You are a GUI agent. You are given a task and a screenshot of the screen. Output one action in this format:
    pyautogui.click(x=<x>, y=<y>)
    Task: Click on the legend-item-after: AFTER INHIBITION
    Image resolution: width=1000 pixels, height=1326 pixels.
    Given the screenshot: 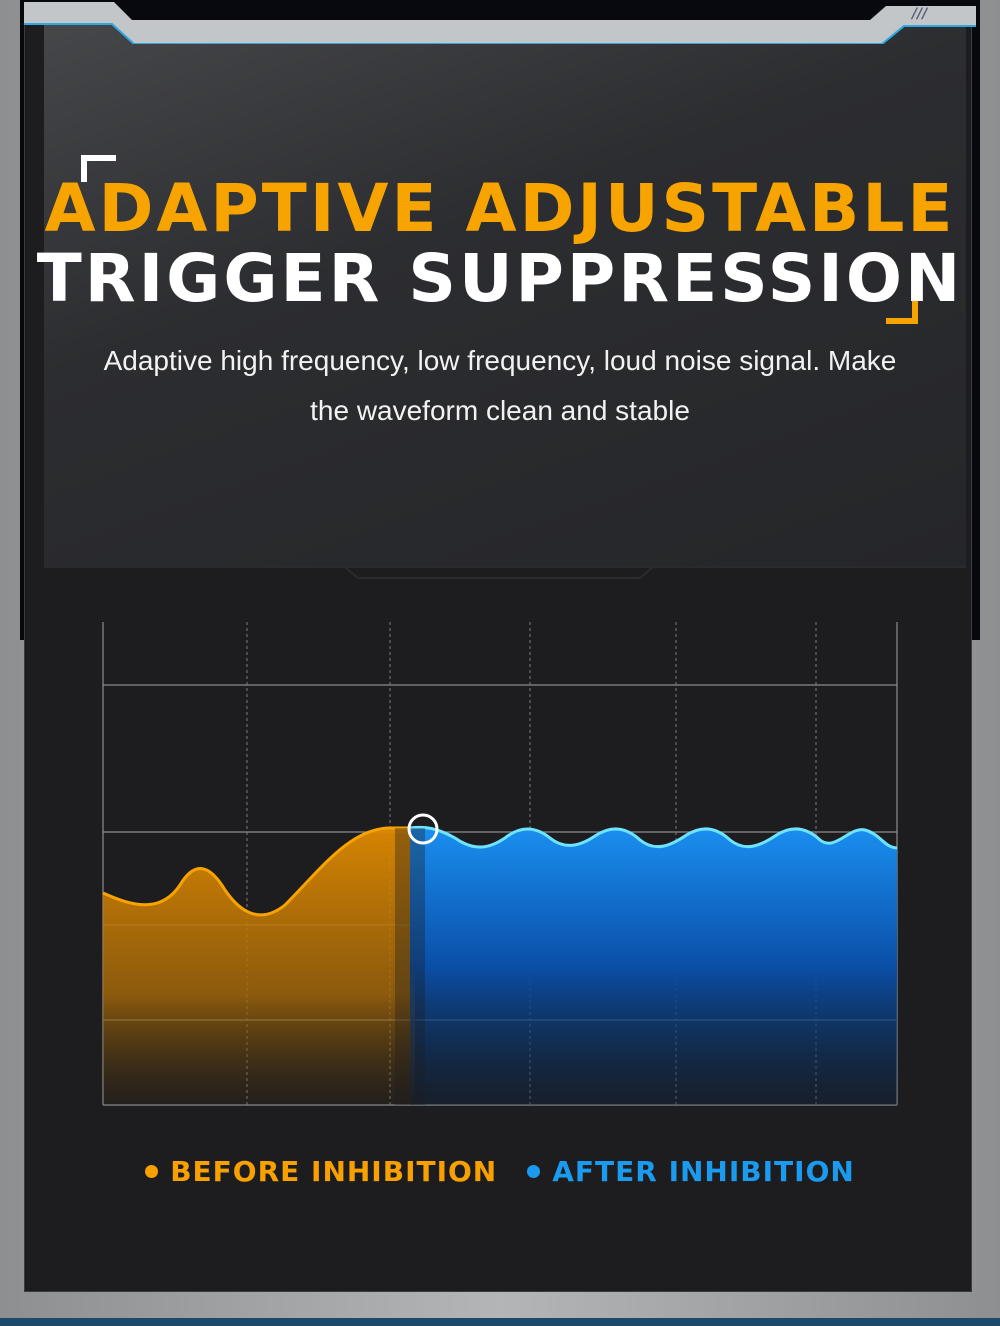 What is the action you would take?
    pyautogui.click(x=691, y=1171)
    